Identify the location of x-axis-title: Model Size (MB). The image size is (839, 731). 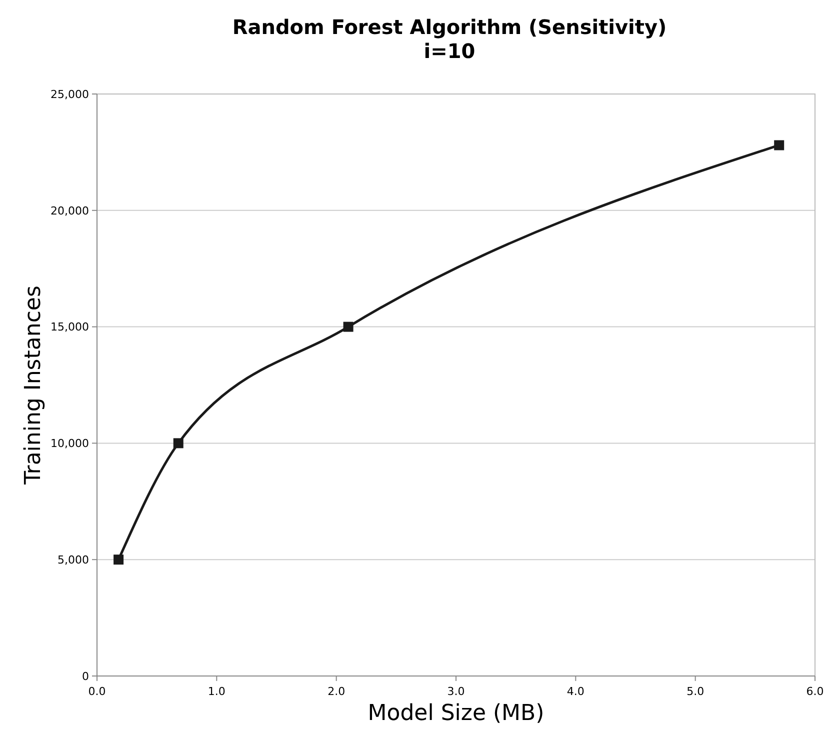
(456, 713).